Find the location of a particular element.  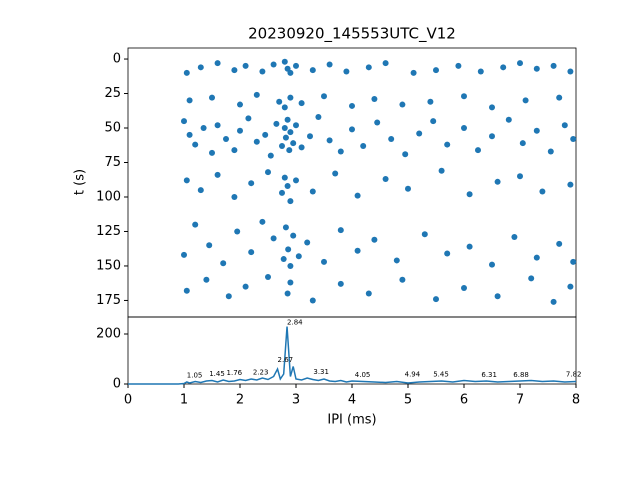

annotation: 4.05 is located at coordinates (363, 375).